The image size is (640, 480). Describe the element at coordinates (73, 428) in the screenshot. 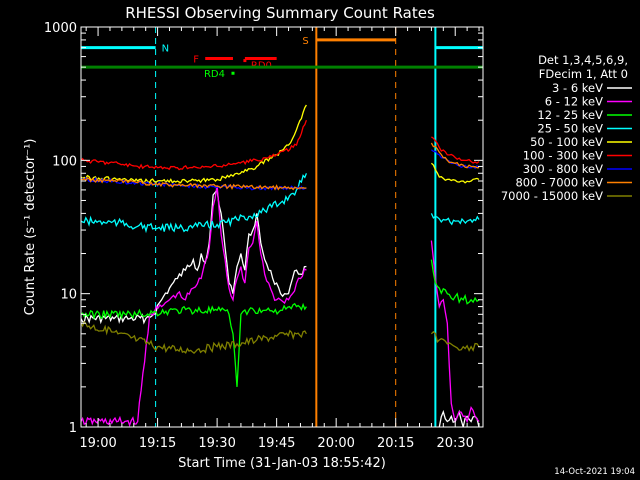

I see `y-tick-label: 1` at that location.